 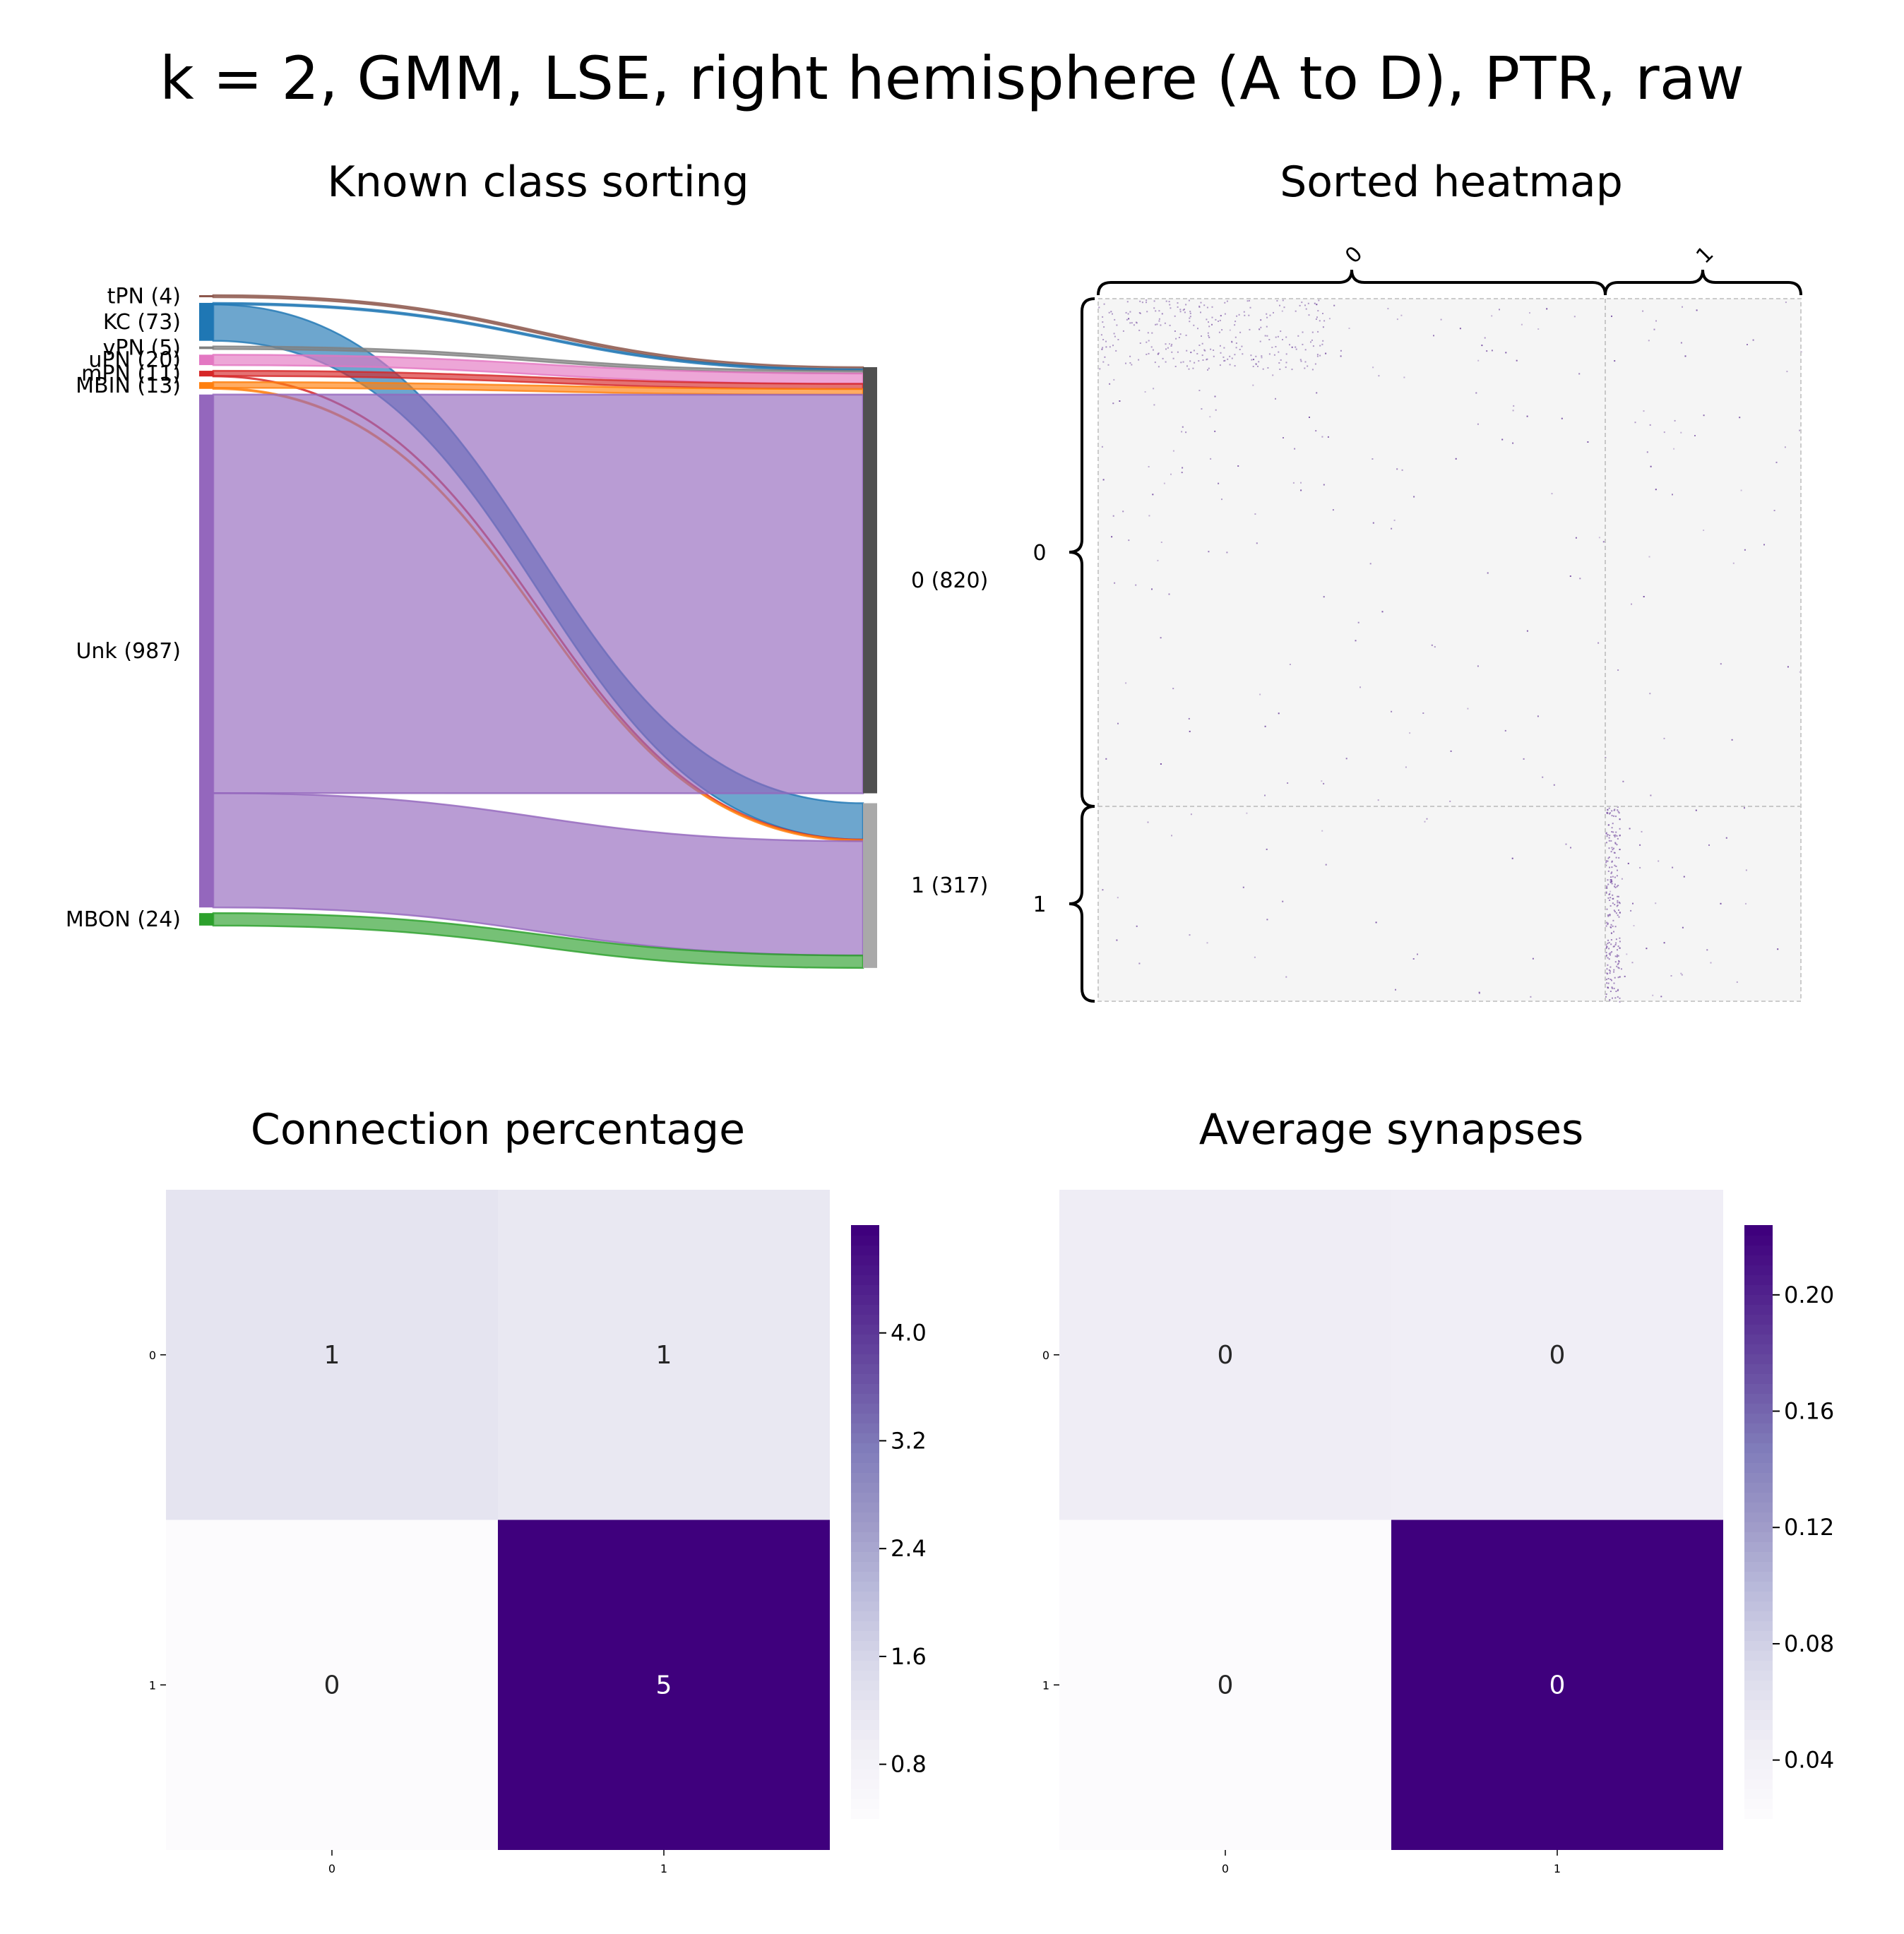 I want to click on colorbar-tick-label: 4.0, so click(x=909, y=1333).